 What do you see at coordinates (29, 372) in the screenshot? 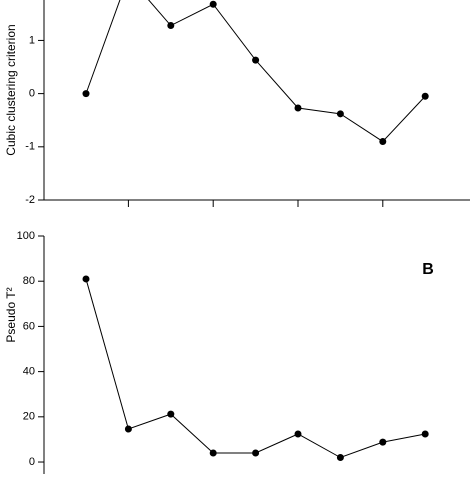
I see `y-tick-label: 40` at bounding box center [29, 372].